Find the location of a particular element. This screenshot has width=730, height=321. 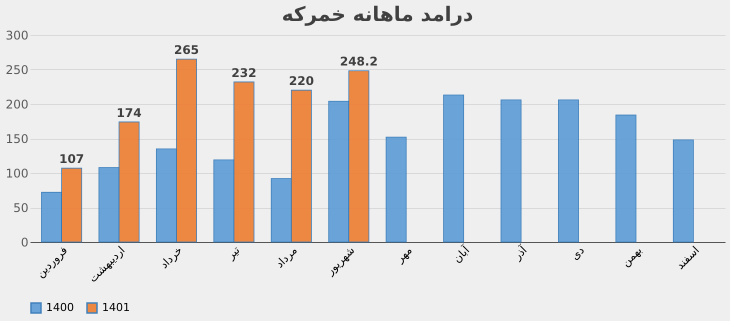

x-tick-label: اردیبهشت is located at coordinates (107, 265).